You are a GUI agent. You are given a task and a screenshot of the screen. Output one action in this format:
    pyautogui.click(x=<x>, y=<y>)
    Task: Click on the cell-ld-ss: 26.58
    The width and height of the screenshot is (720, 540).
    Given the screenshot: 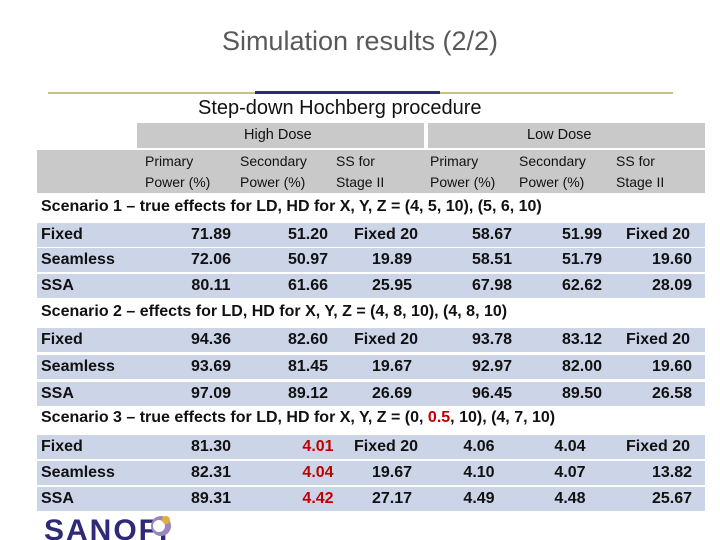 What is the action you would take?
    pyautogui.click(x=672, y=393)
    